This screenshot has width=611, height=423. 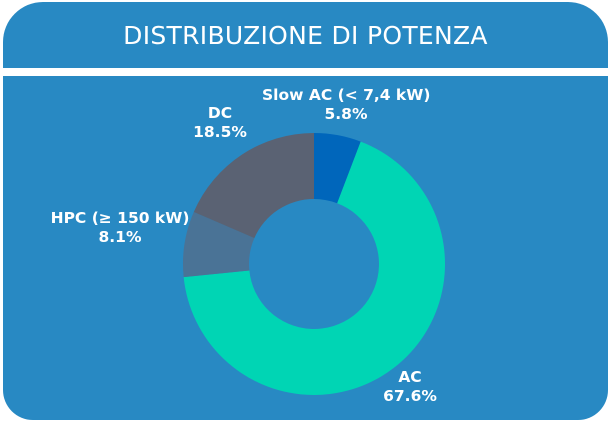 I want to click on label-slow-ac-value: 5.8%, so click(x=346, y=114).